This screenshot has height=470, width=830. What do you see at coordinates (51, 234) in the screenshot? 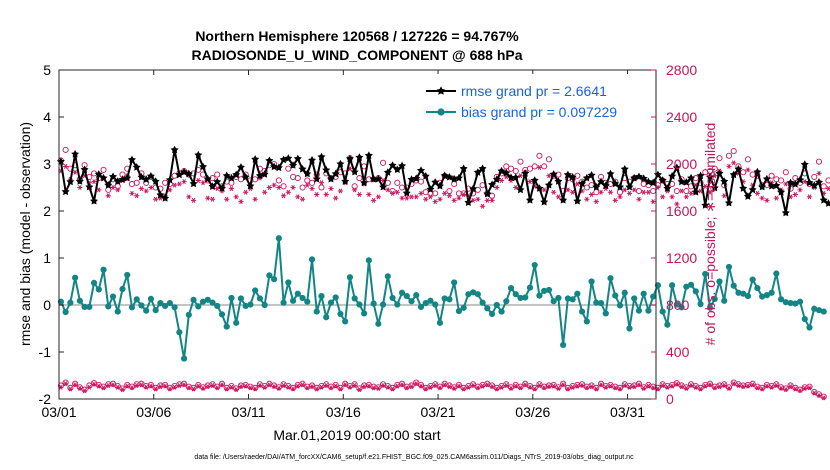
I see `left-axis-ticks: -2 -1 0 1 2 3 4 5` at bounding box center [51, 234].